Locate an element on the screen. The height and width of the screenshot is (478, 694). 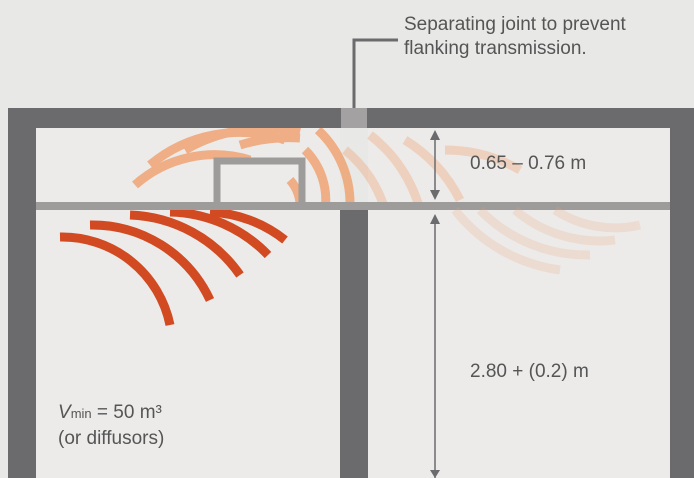
callout-line-1: Separating joint to prevent is located at coordinates (515, 24).